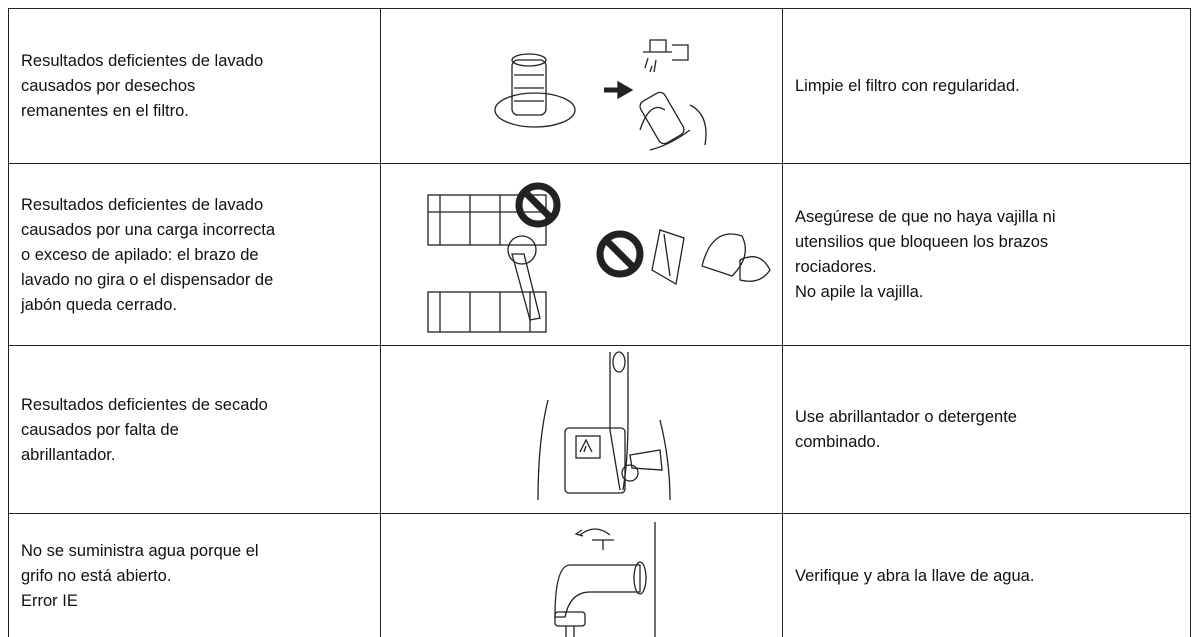  What do you see at coordinates (105, 111) in the screenshot?
I see `text-line: remanentes en el filtro.` at bounding box center [105, 111].